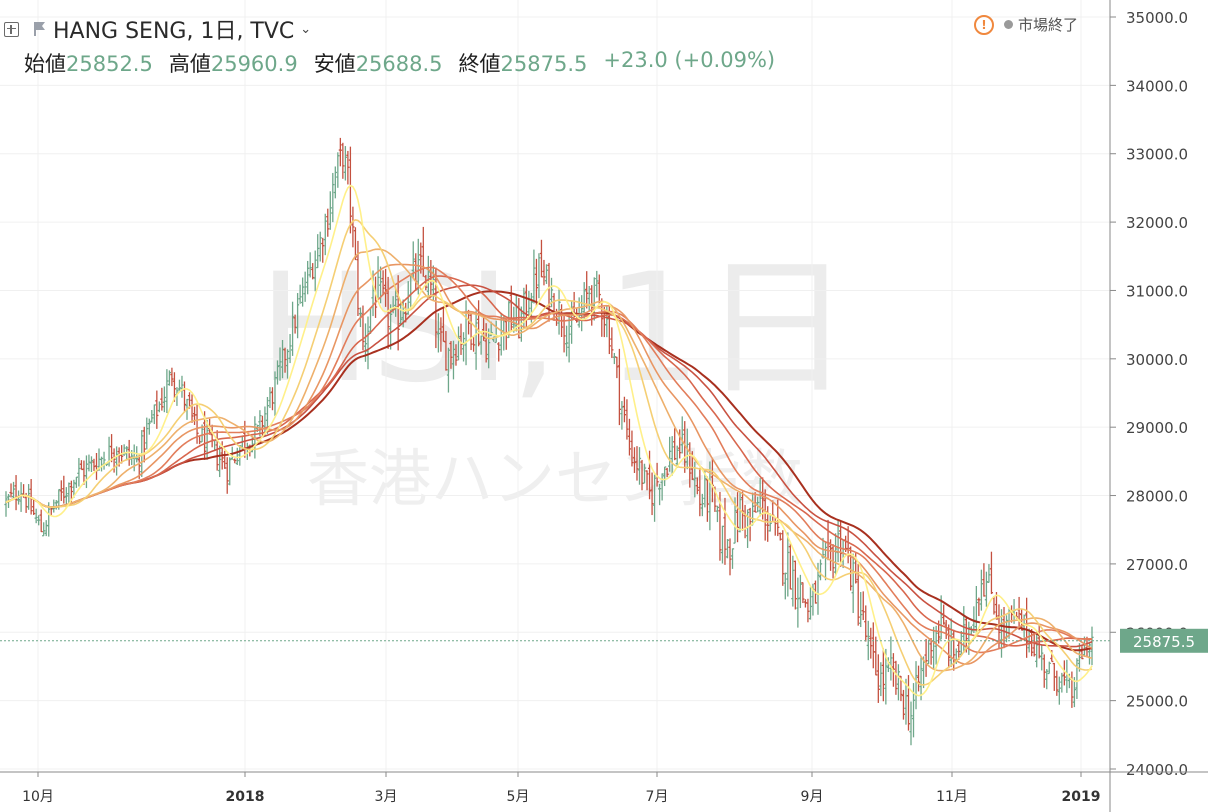  Describe the element at coordinates (1164, 642) in the screenshot. I see `price-tag-label: 25875.5` at that location.